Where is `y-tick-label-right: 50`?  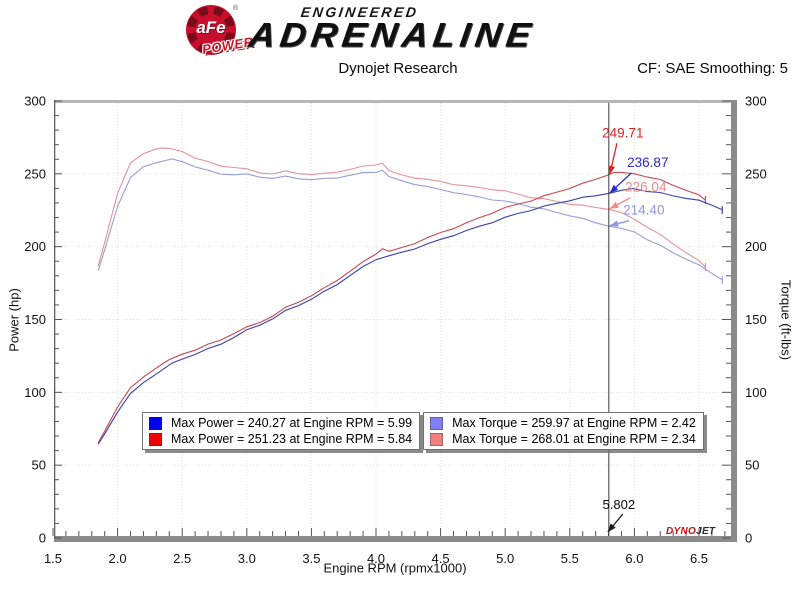 y-tick-label-right: 50 is located at coordinates (752, 465).